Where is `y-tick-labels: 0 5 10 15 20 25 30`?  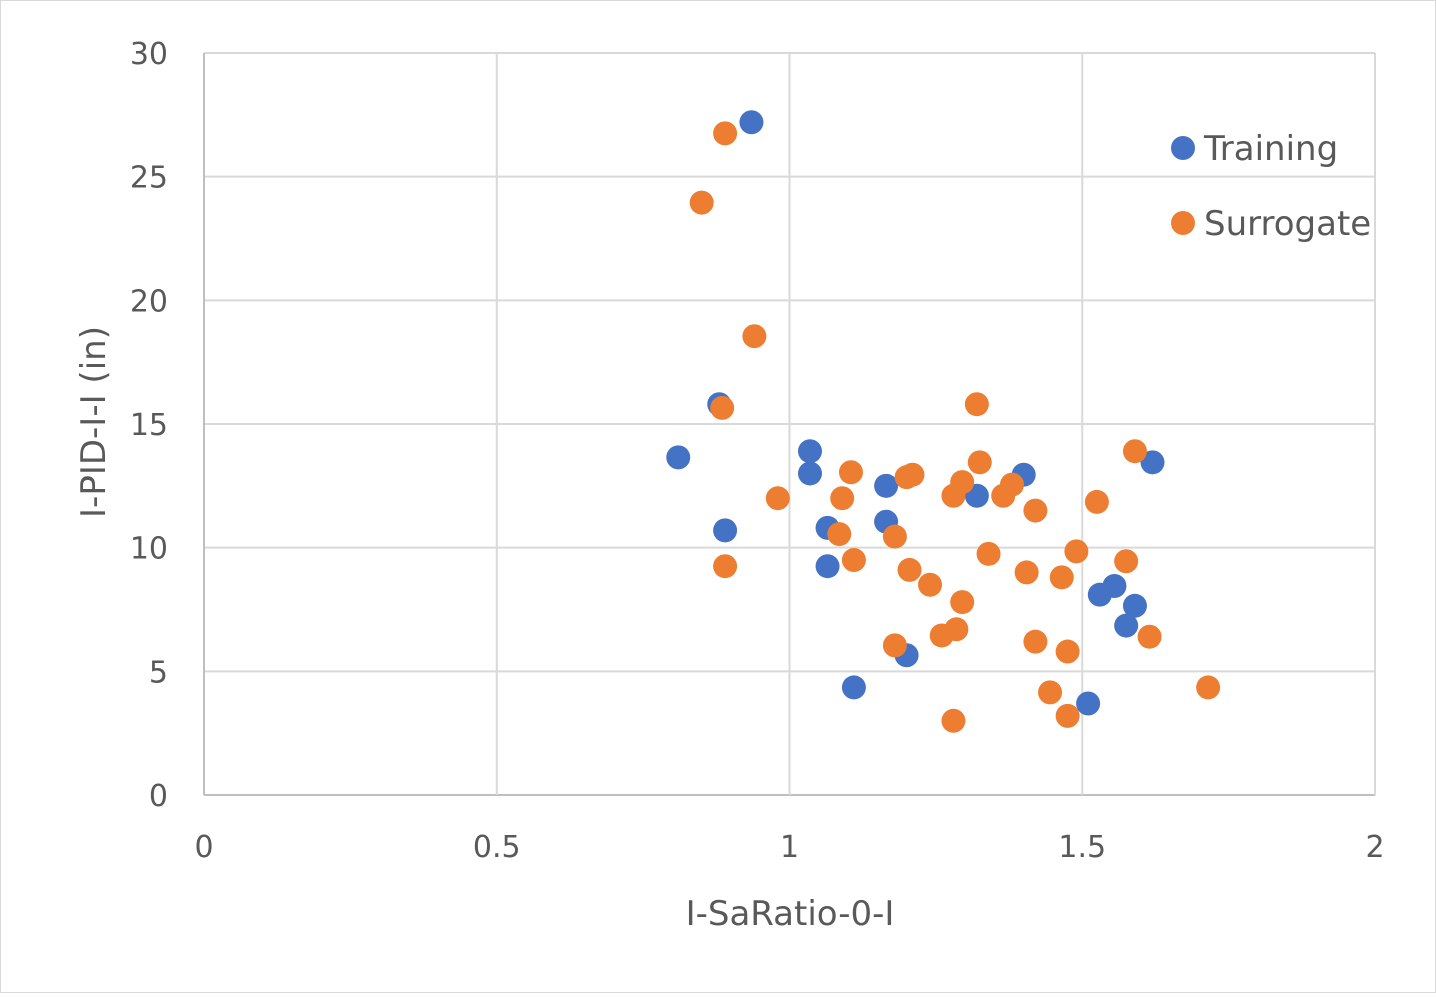 y-tick-labels: 0 5 10 15 20 25 30 is located at coordinates (149, 425).